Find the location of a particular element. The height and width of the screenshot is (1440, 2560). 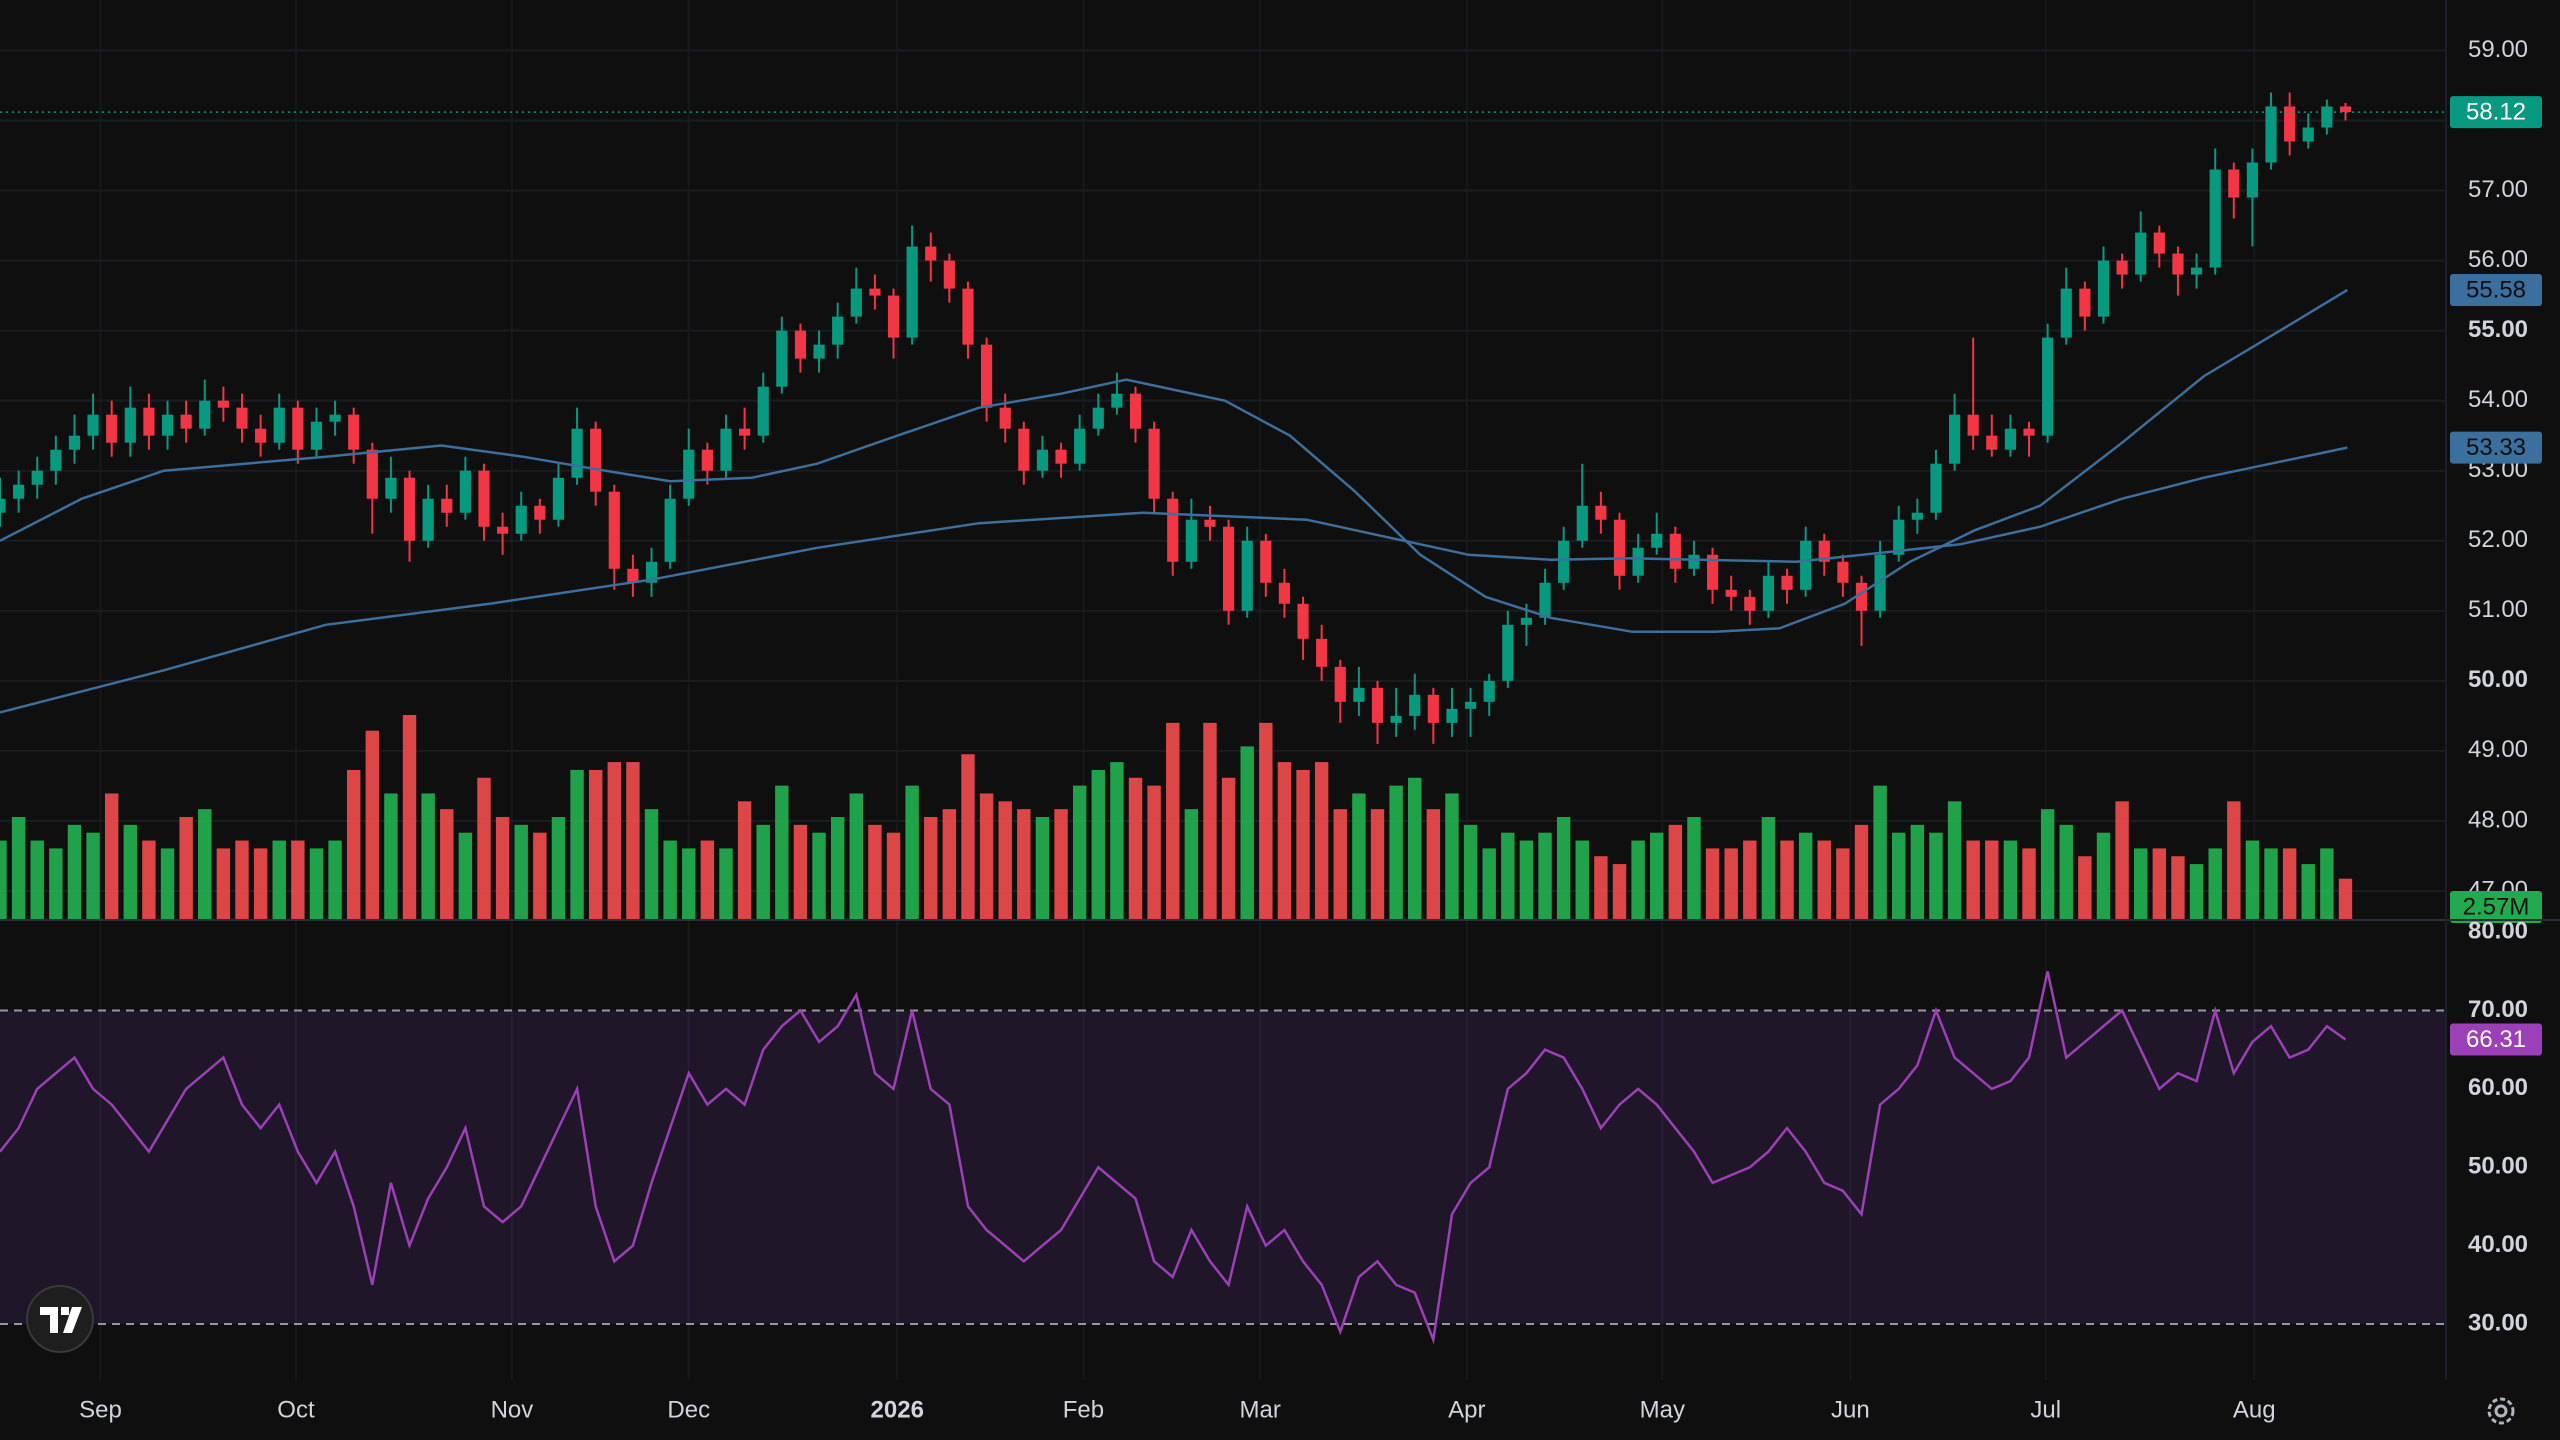

moving-average-label: 53.33 is located at coordinates (2496, 447).